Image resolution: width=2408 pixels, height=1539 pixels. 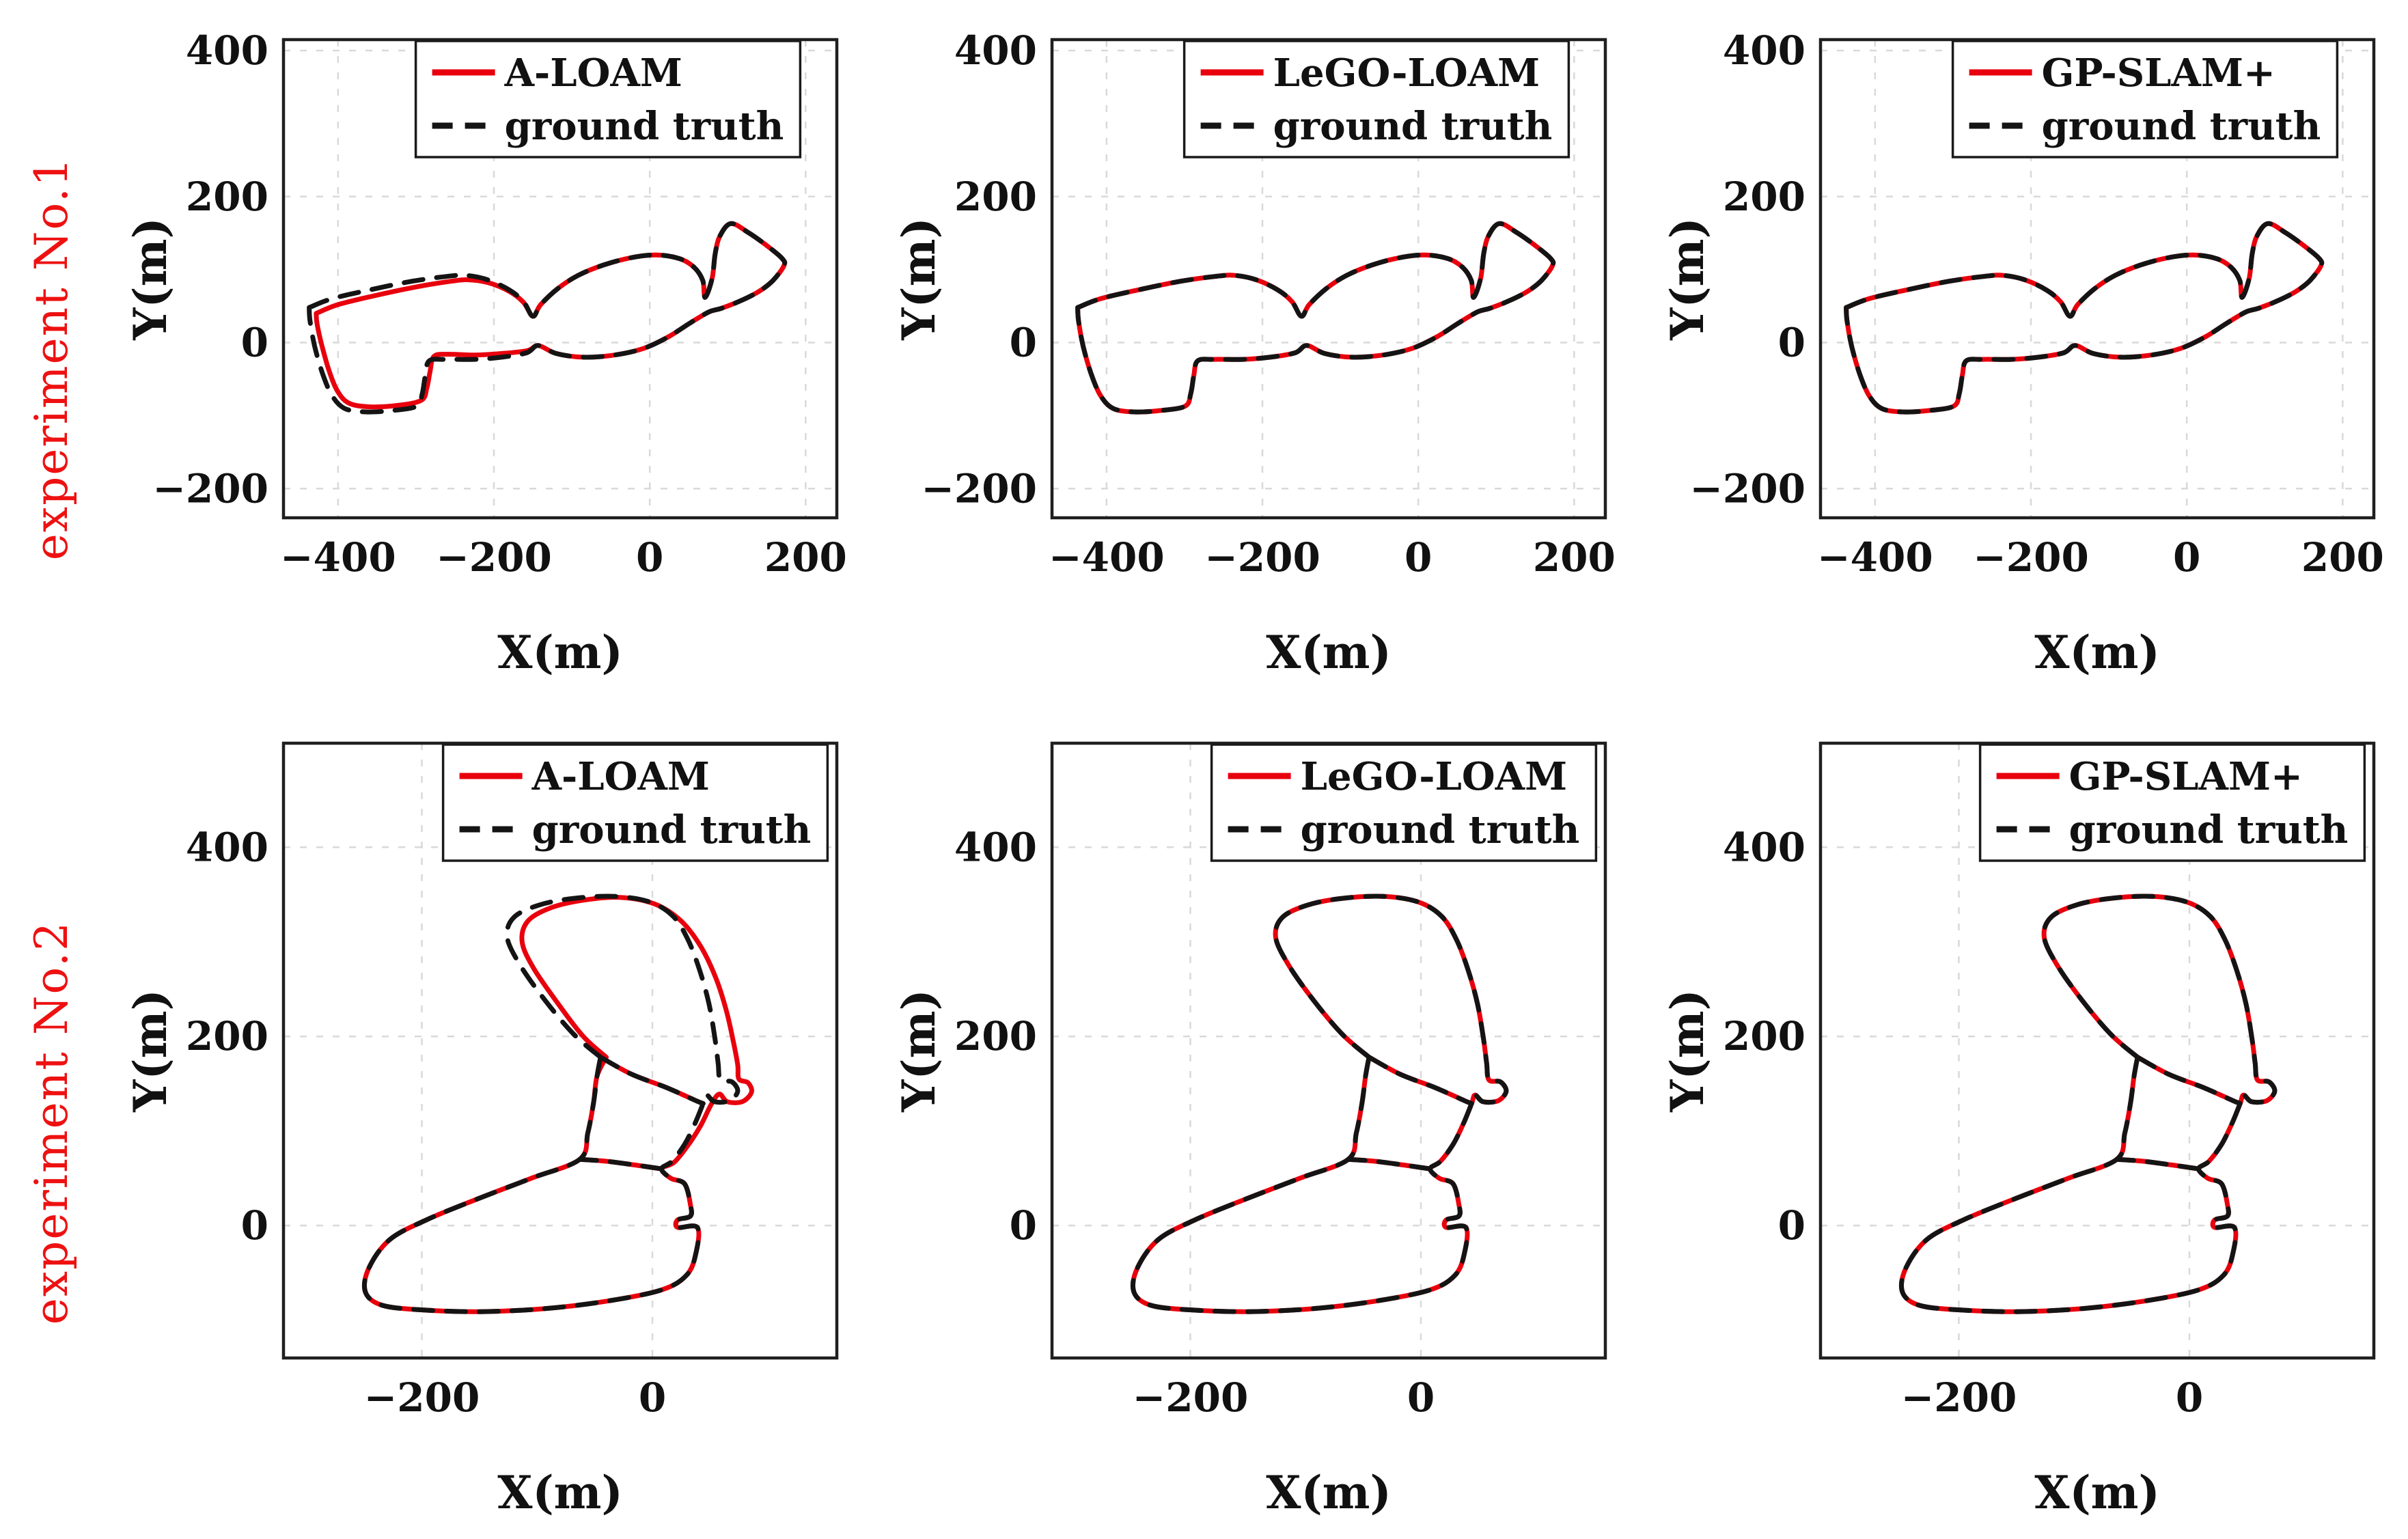 I want to click on row-label-experiment-1: experiment No.1, so click(x=51, y=358).